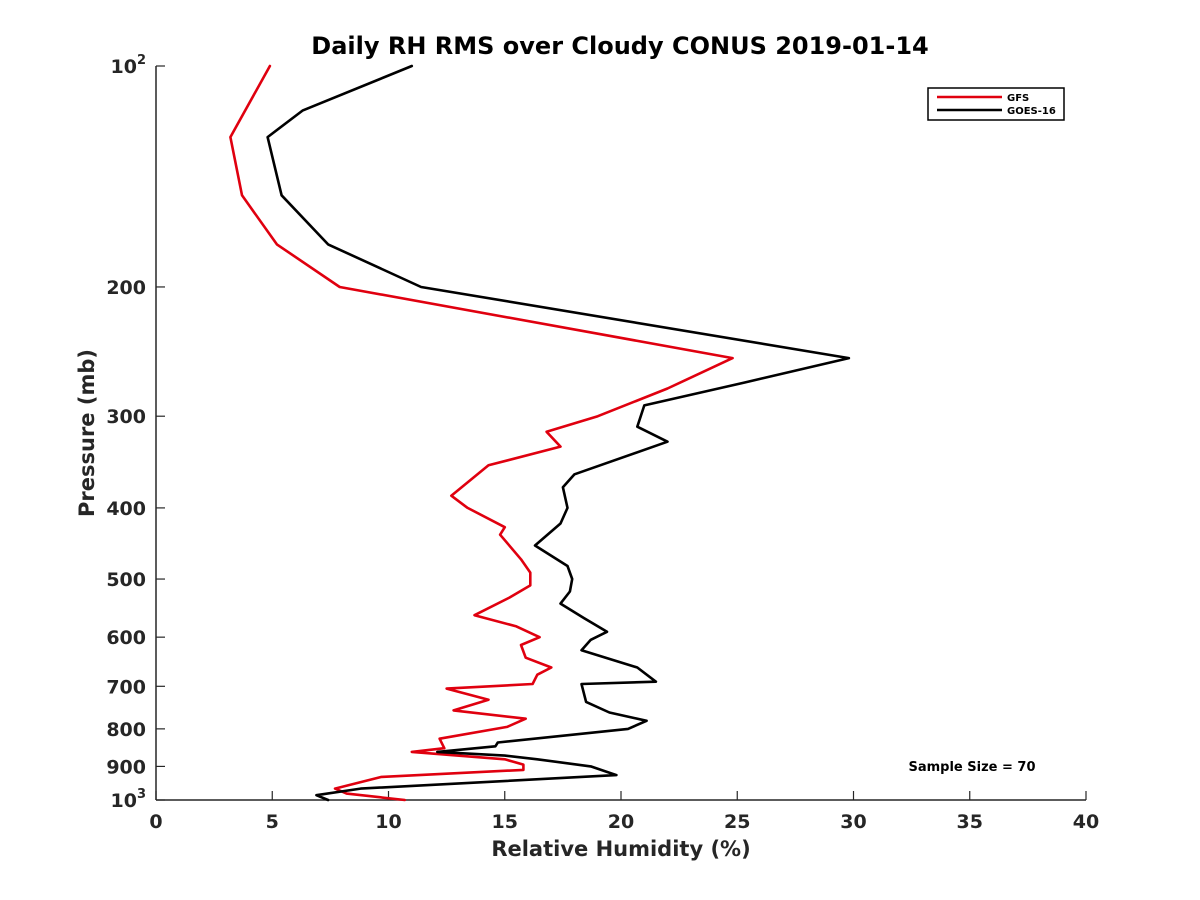 The width and height of the screenshot is (1200, 900). What do you see at coordinates (126, 509) in the screenshot?
I see `y-tick-label: 400` at bounding box center [126, 509].